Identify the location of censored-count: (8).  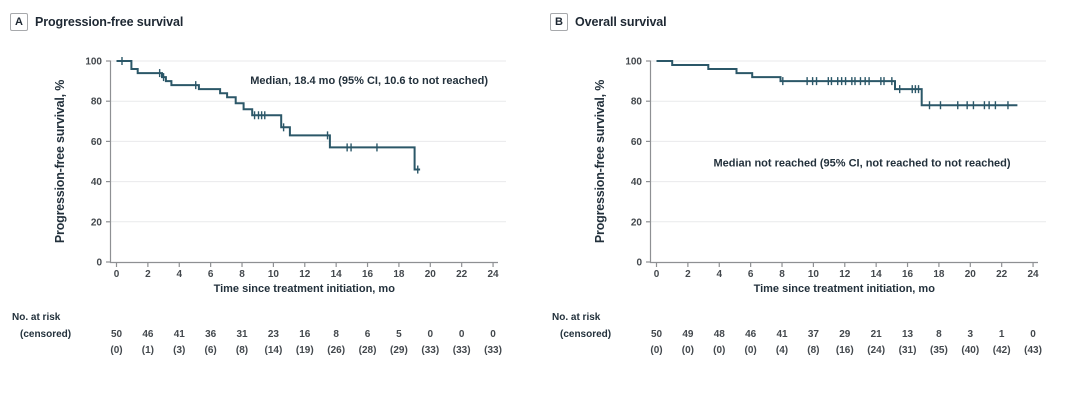
(813, 350).